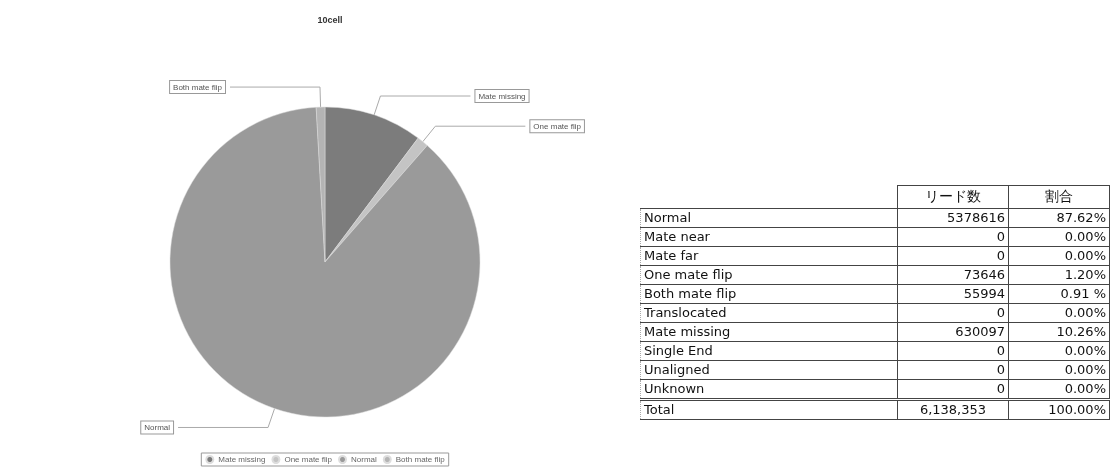  What do you see at coordinates (769, 351) in the screenshot?
I see `category-label: Single End` at bounding box center [769, 351].